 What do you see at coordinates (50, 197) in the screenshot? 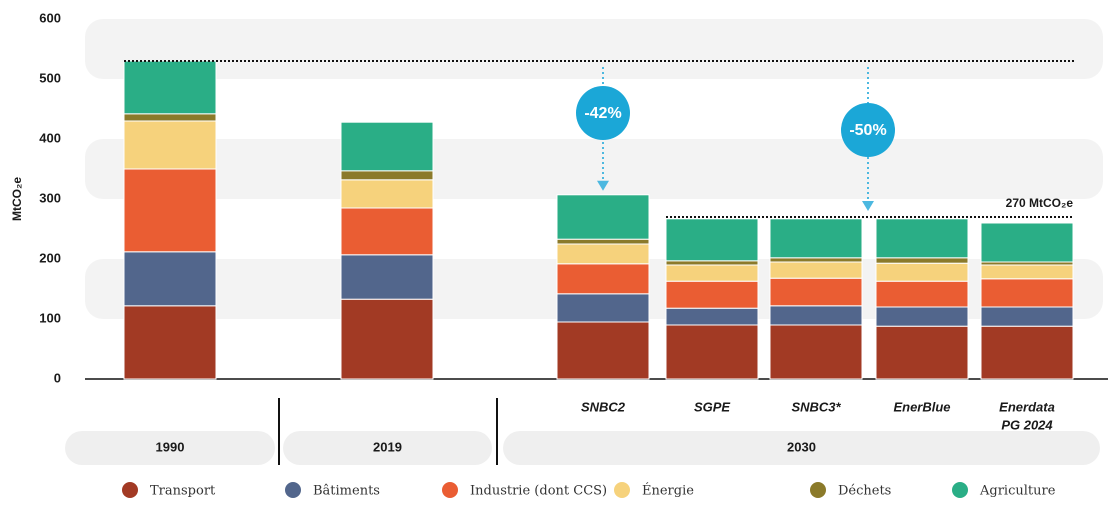
I see `y-tick-label: 300` at bounding box center [50, 197].